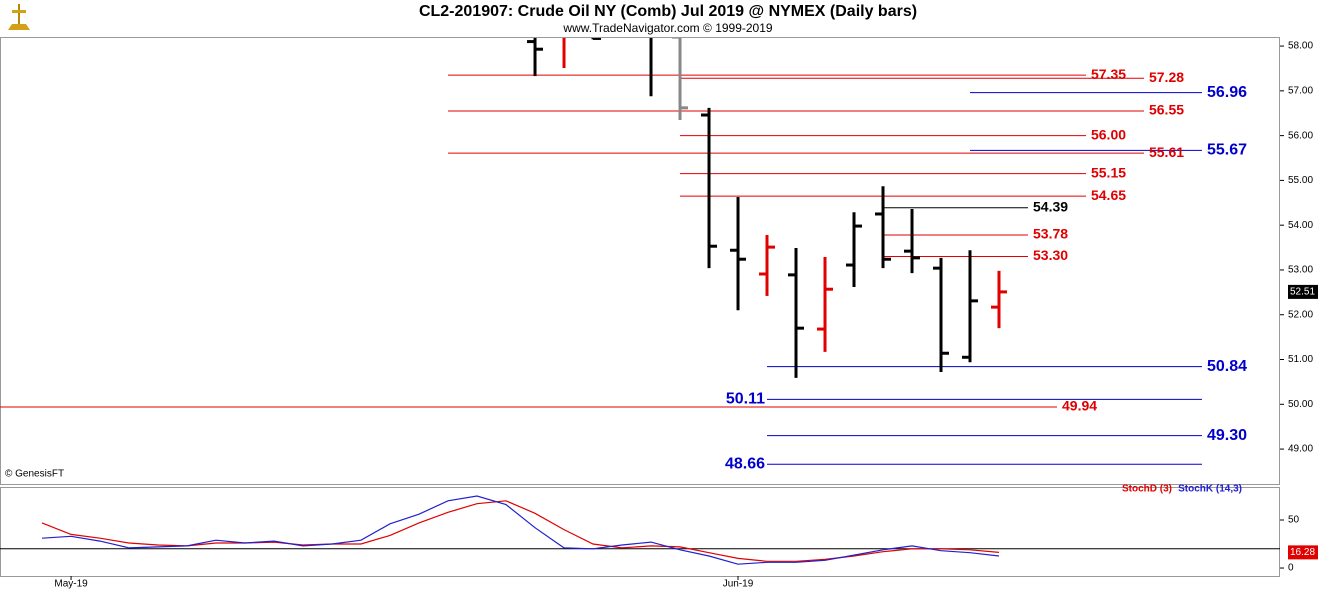  What do you see at coordinates (1300, 270) in the screenshot?
I see `y-tick-label: 53.00` at bounding box center [1300, 270].